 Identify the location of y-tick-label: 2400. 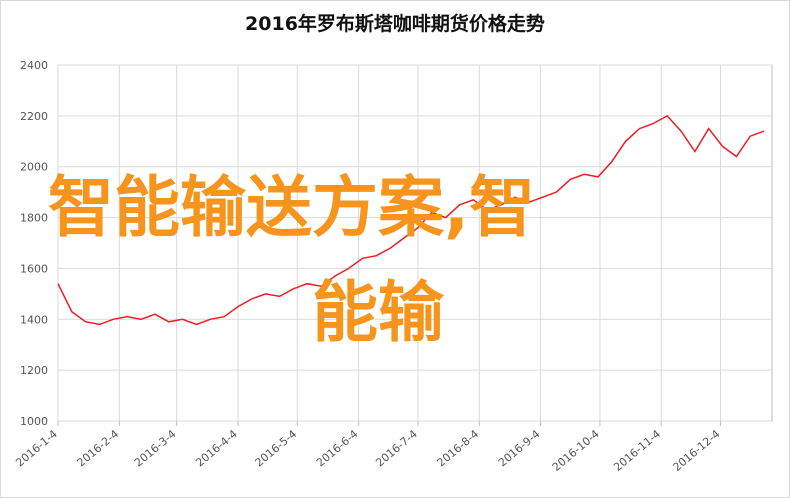
(34, 65).